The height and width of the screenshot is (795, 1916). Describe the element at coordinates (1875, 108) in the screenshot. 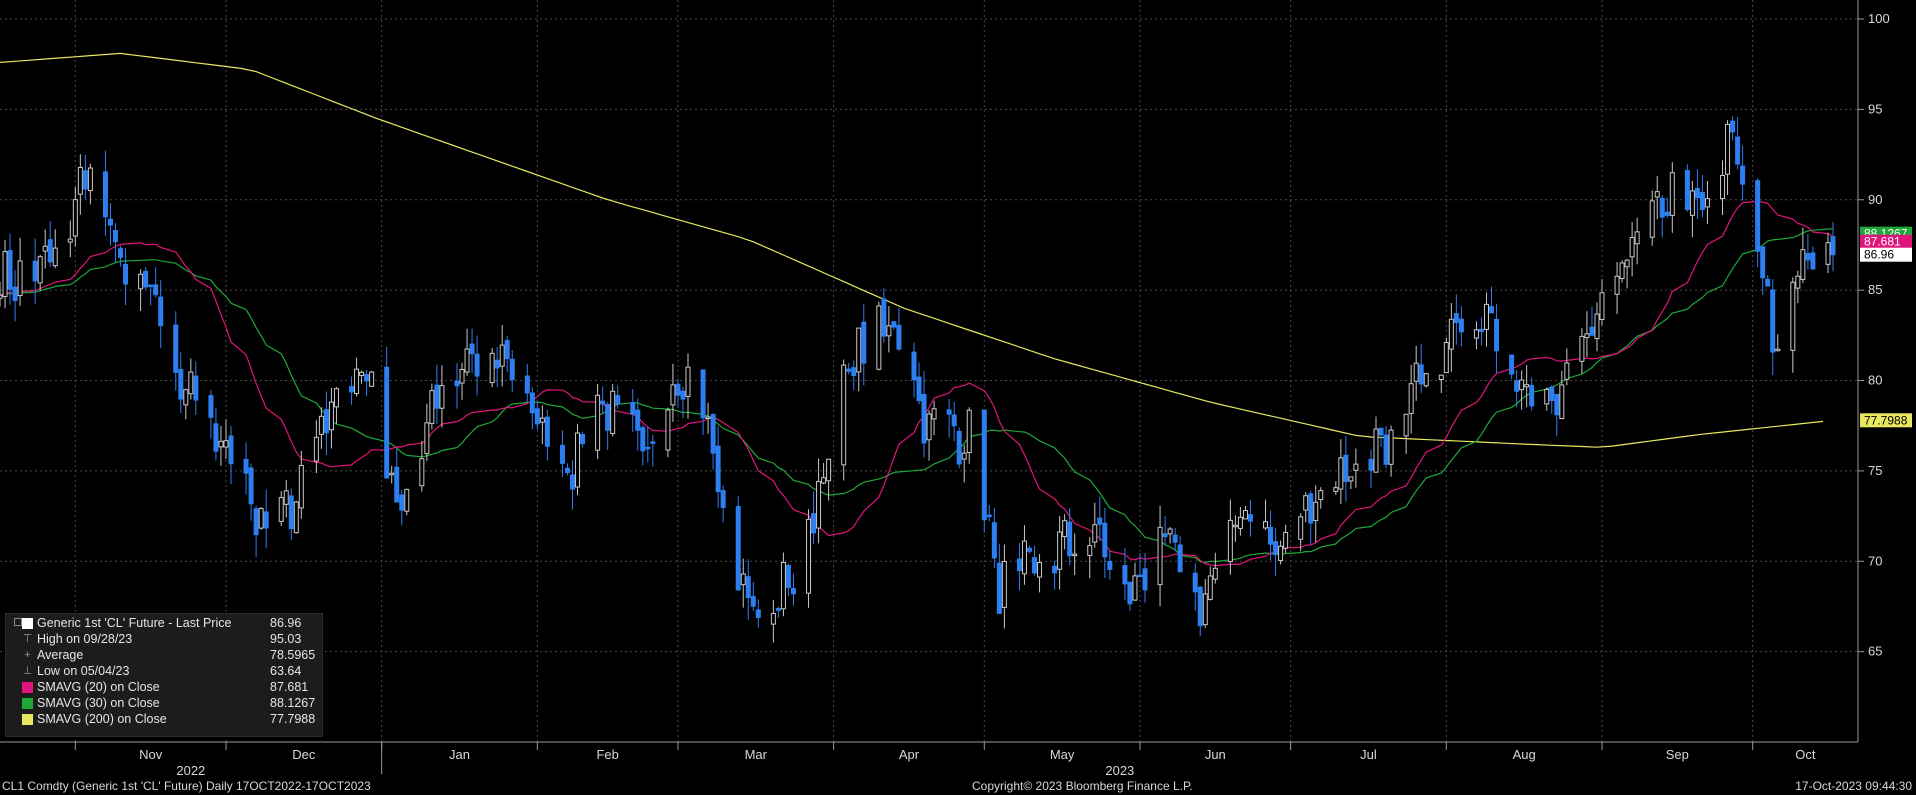

I see `y-tick-label: 95` at that location.